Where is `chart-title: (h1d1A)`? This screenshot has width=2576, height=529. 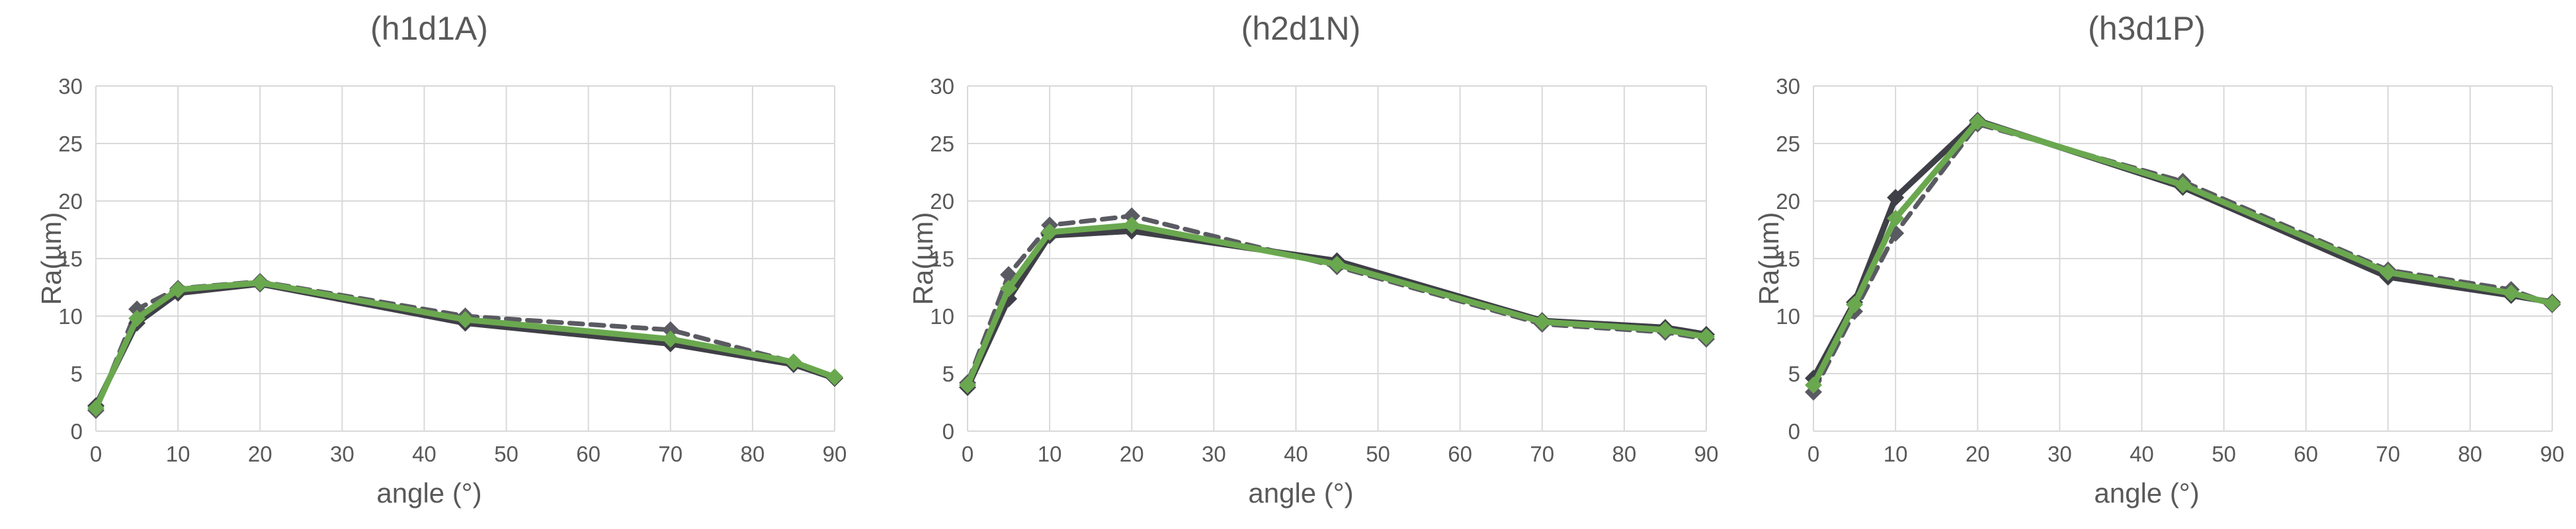 chart-title: (h1d1A) is located at coordinates (429, 29).